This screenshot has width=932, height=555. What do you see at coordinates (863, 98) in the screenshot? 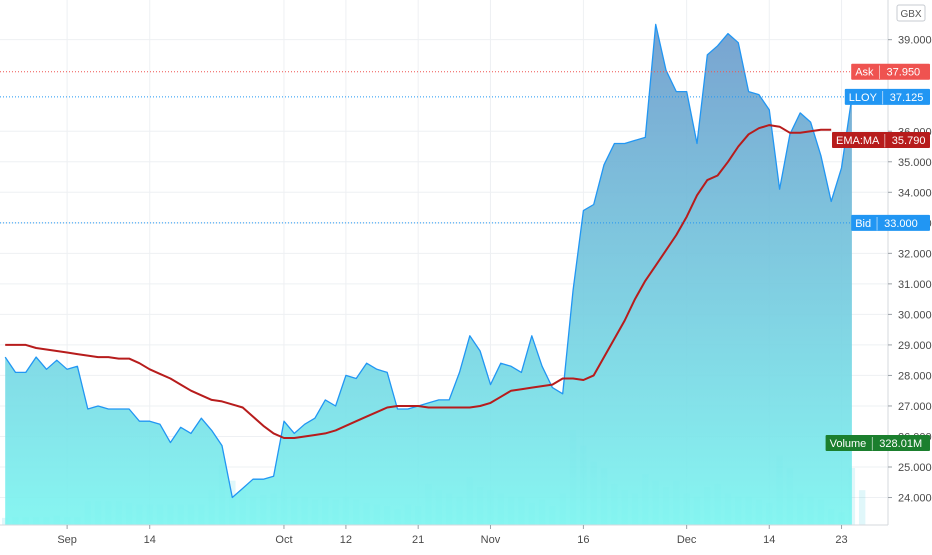
I see `last-price-tag-name: LLOY` at bounding box center [863, 98].